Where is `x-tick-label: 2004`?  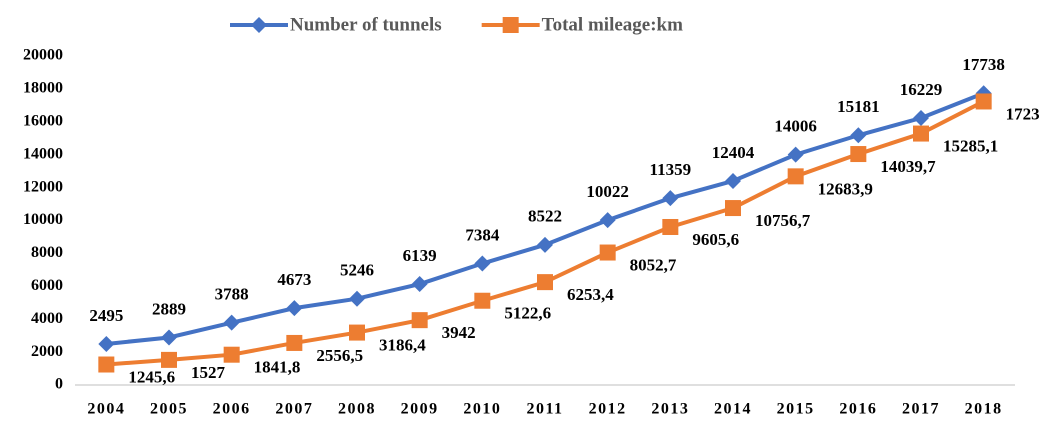
x-tick-label: 2004 is located at coordinates (106, 409).